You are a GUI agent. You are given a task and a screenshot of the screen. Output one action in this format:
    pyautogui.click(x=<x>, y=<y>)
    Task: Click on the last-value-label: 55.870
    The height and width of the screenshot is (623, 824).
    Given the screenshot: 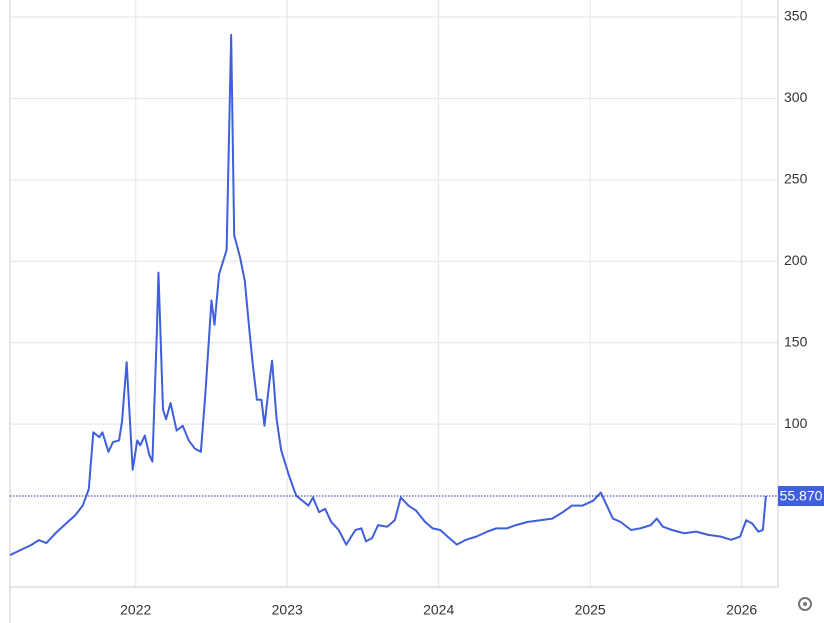 What is the action you would take?
    pyautogui.click(x=801, y=496)
    